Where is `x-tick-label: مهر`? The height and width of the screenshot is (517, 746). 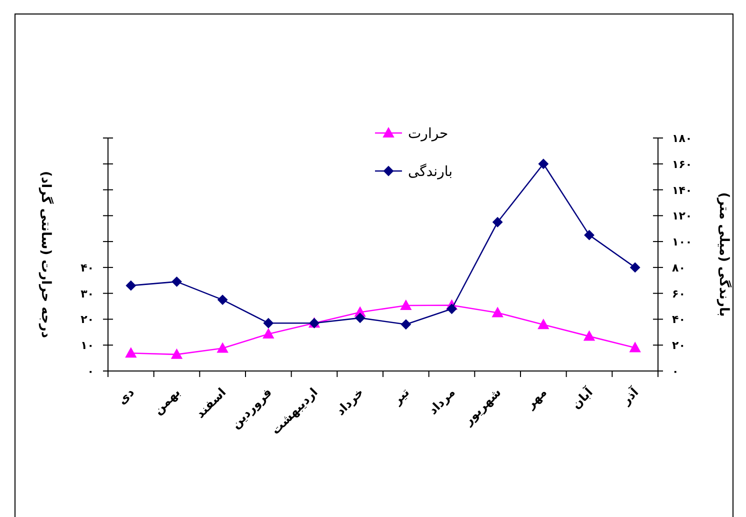 x-tick-label: مهر is located at coordinates (536, 398).